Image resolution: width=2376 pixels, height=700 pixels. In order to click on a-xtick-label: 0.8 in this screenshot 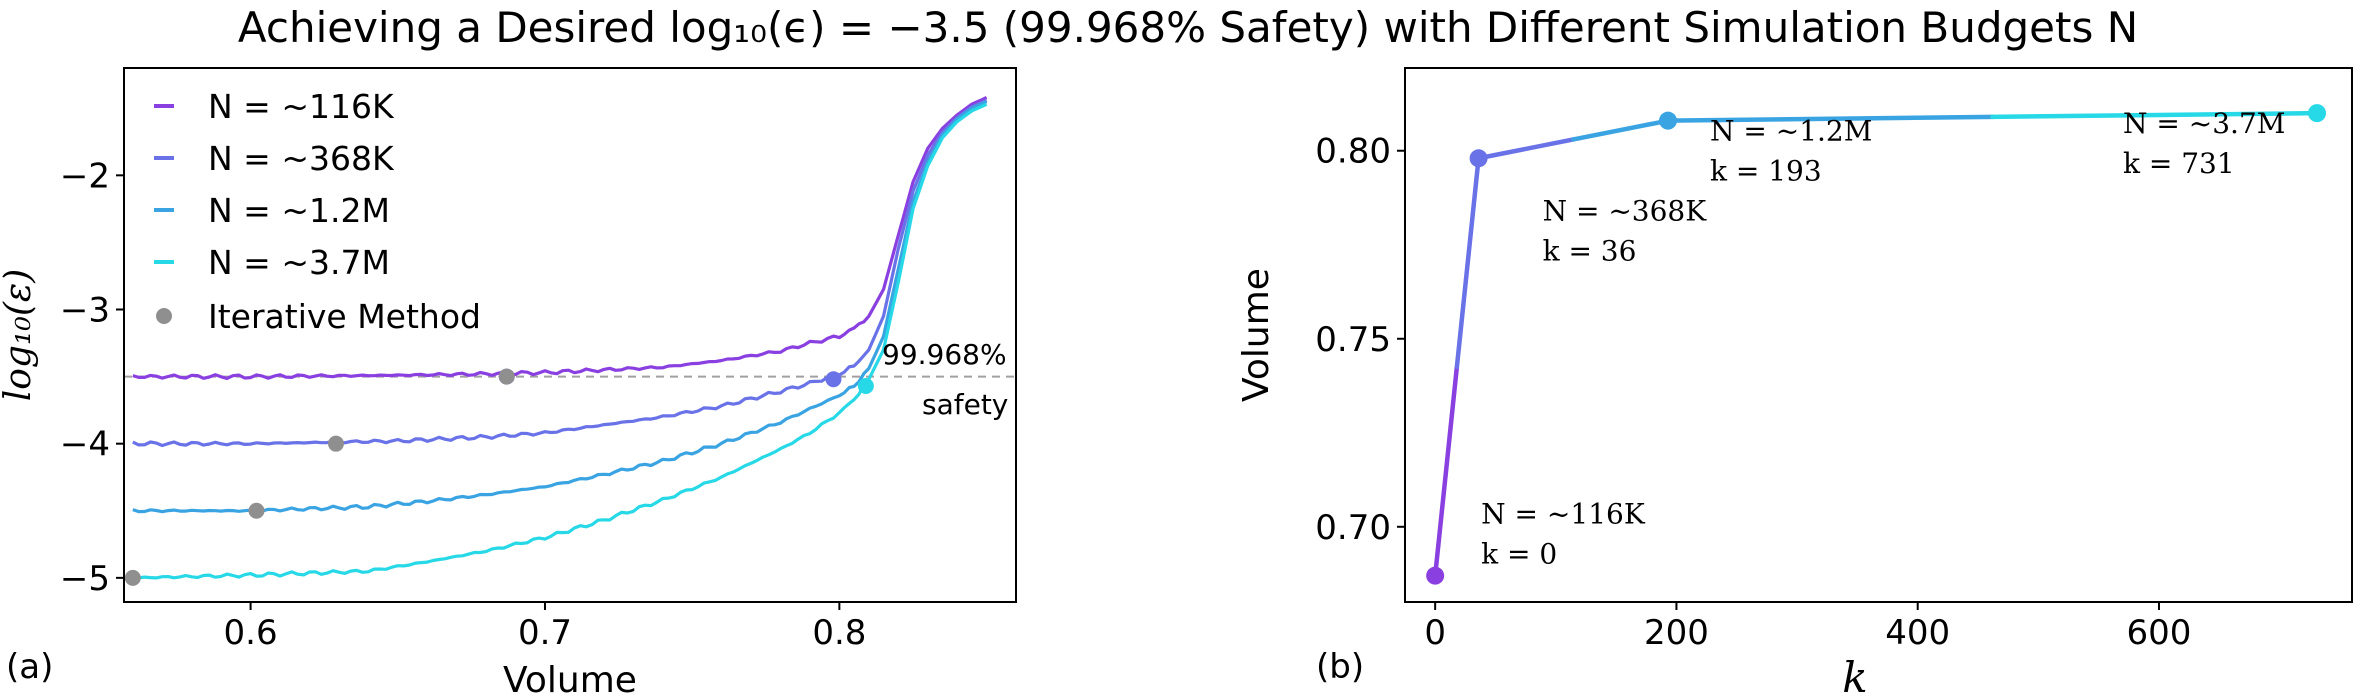, I will do `click(839, 633)`.